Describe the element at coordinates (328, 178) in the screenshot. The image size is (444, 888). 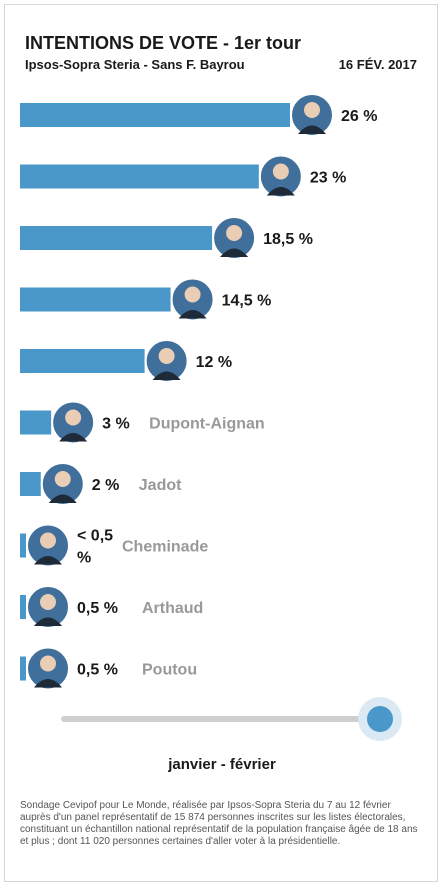
I see `value-label: 23 %` at that location.